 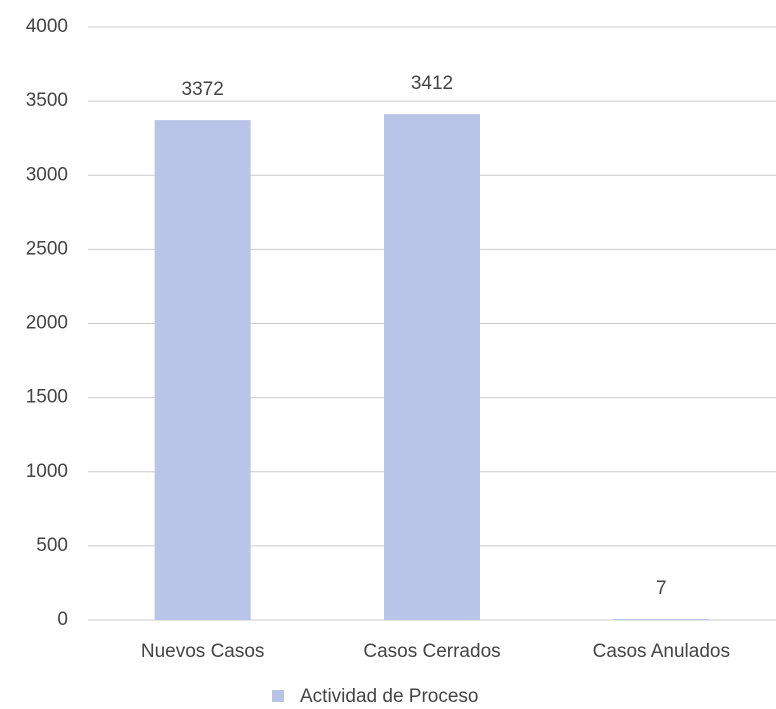 What do you see at coordinates (278, 696) in the screenshot?
I see `legend-swatch` at bounding box center [278, 696].